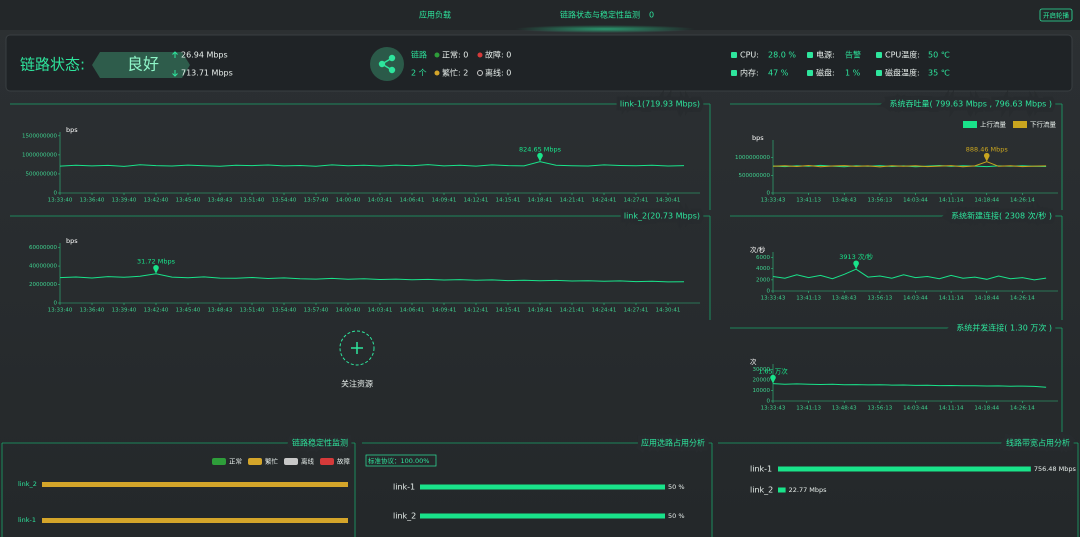  Describe the element at coordinates (761, 469) in the screenshot. I see `bar-category: link-1` at that location.